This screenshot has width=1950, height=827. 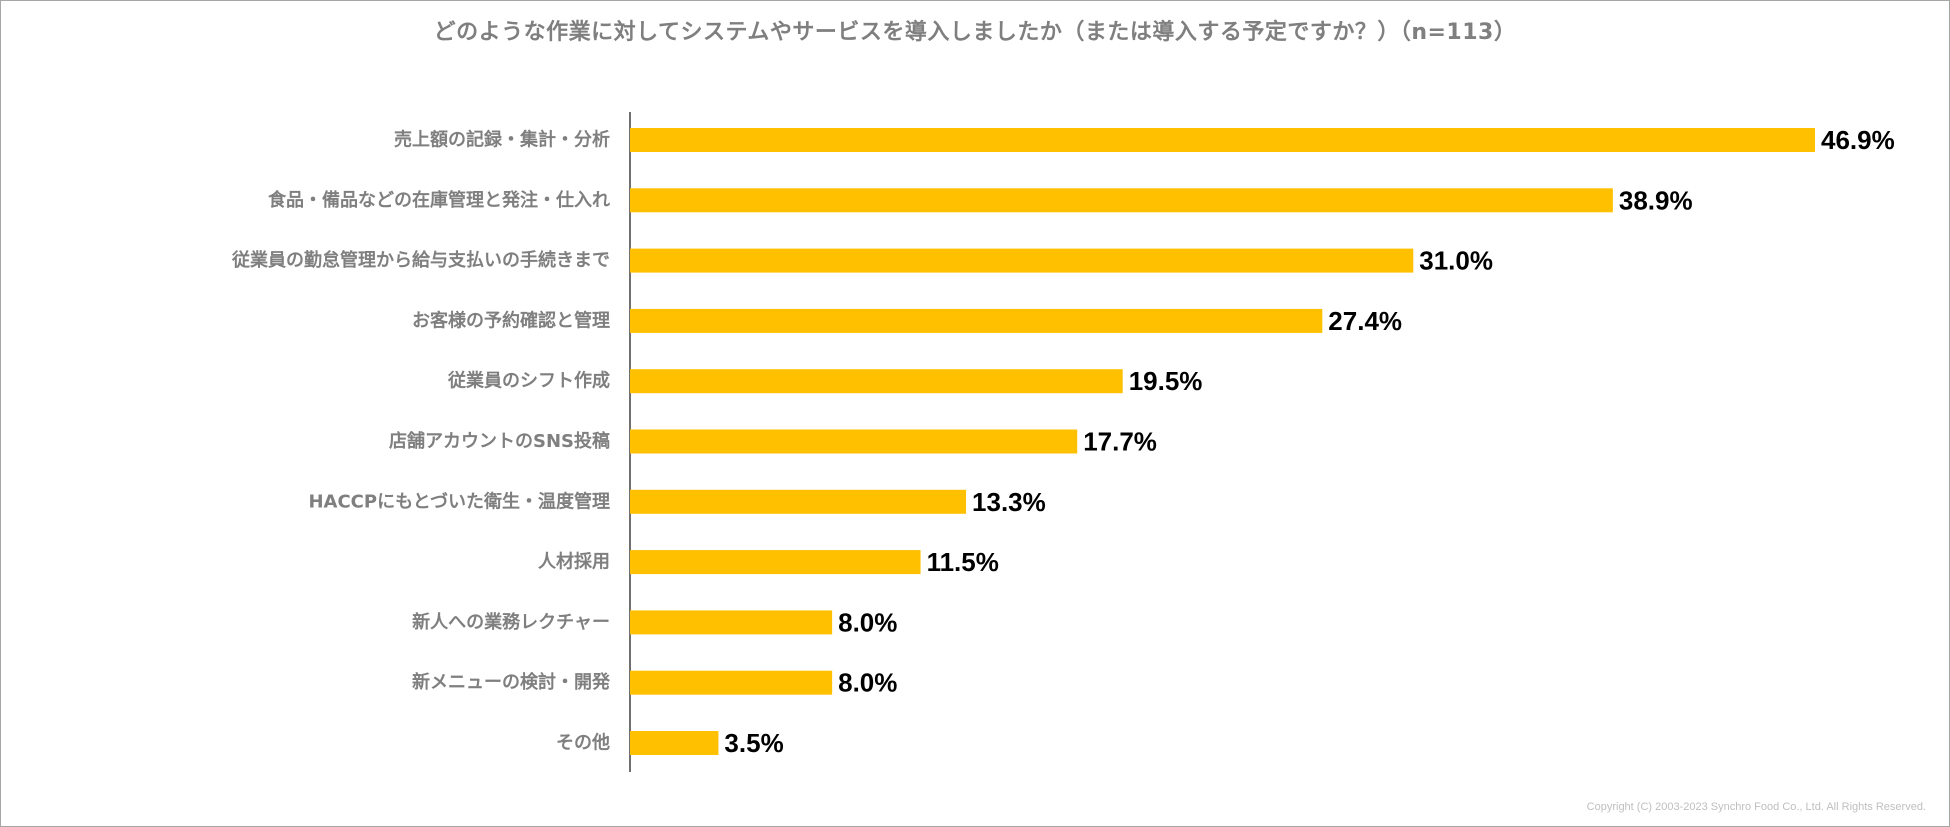 I want to click on category-label: 従業員のシフト作成, so click(x=528, y=381).